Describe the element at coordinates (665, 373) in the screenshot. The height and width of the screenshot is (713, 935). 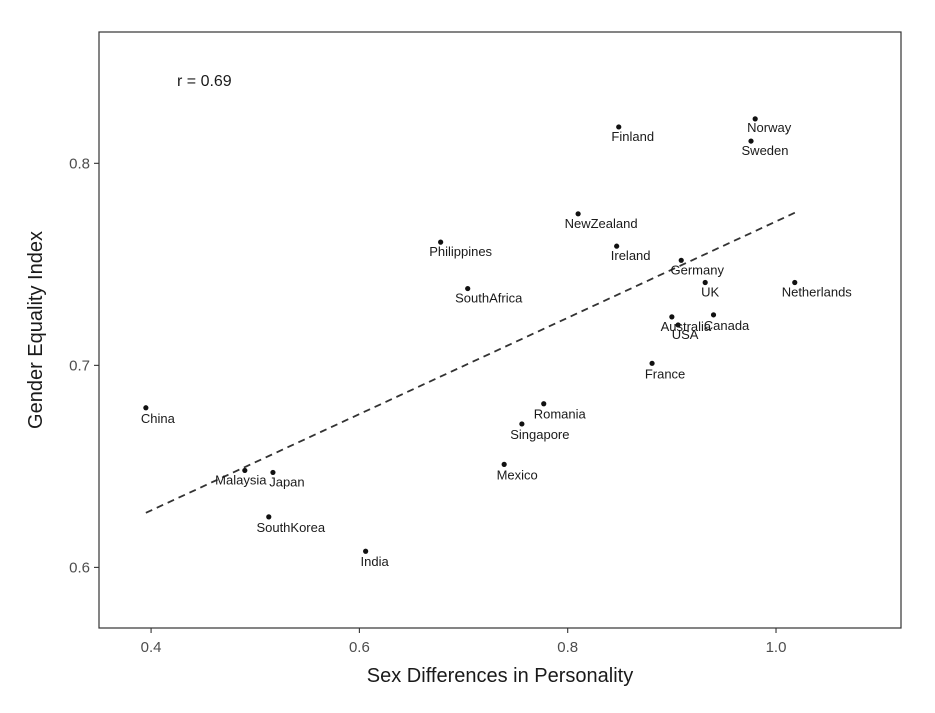
I see `point-label: France` at that location.